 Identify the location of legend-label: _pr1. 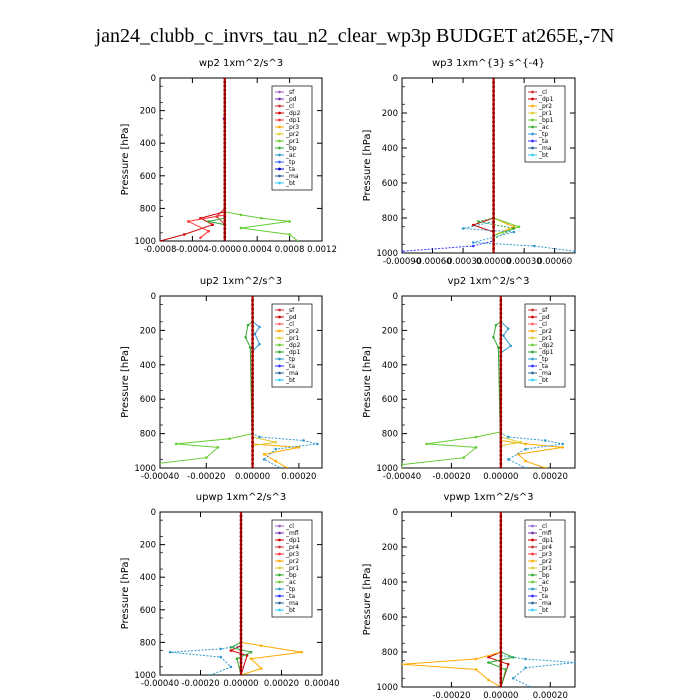
(292, 568).